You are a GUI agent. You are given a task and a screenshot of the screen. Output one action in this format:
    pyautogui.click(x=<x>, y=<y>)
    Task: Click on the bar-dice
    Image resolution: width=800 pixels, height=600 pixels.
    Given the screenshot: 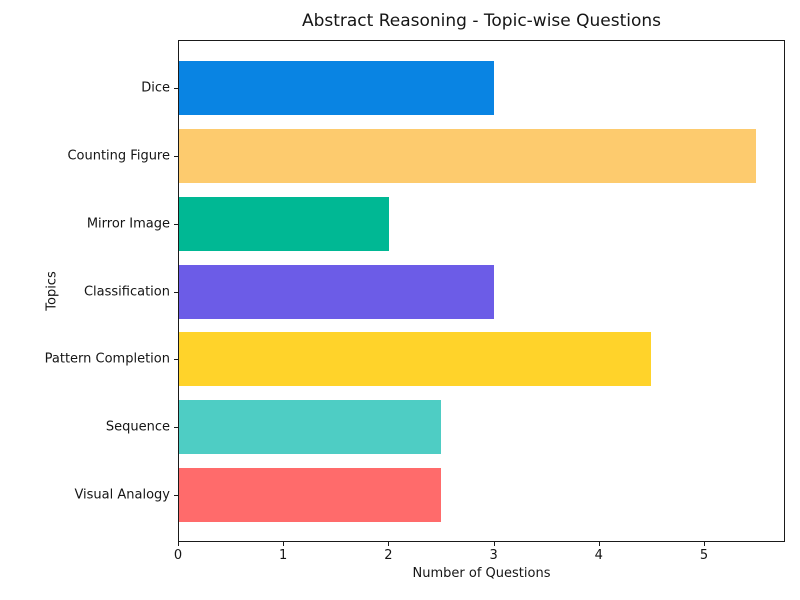 What is the action you would take?
    pyautogui.click(x=336, y=87)
    